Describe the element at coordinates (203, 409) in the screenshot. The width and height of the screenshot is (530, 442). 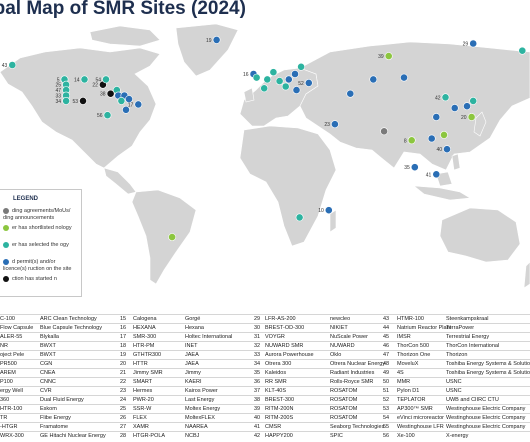
I see `table-cell: Moltex Energy` at that location.